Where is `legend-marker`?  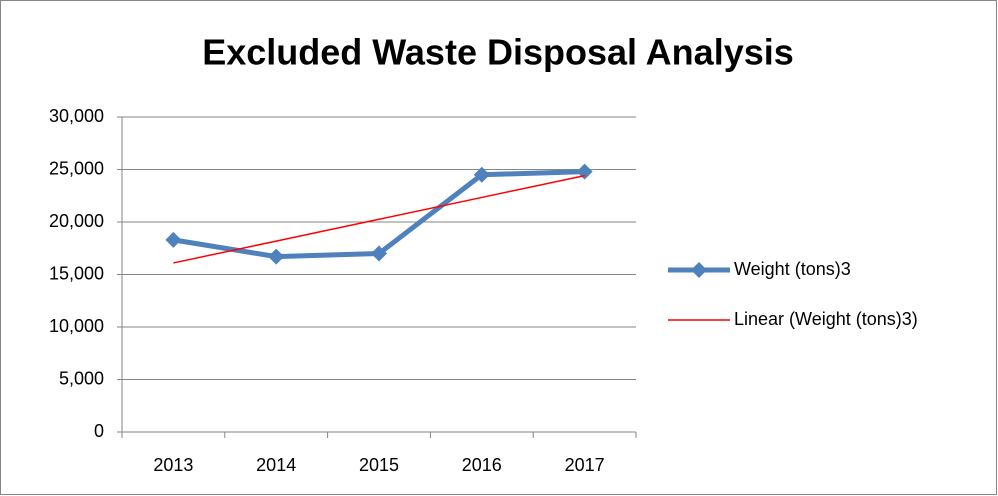 legend-marker is located at coordinates (699, 270).